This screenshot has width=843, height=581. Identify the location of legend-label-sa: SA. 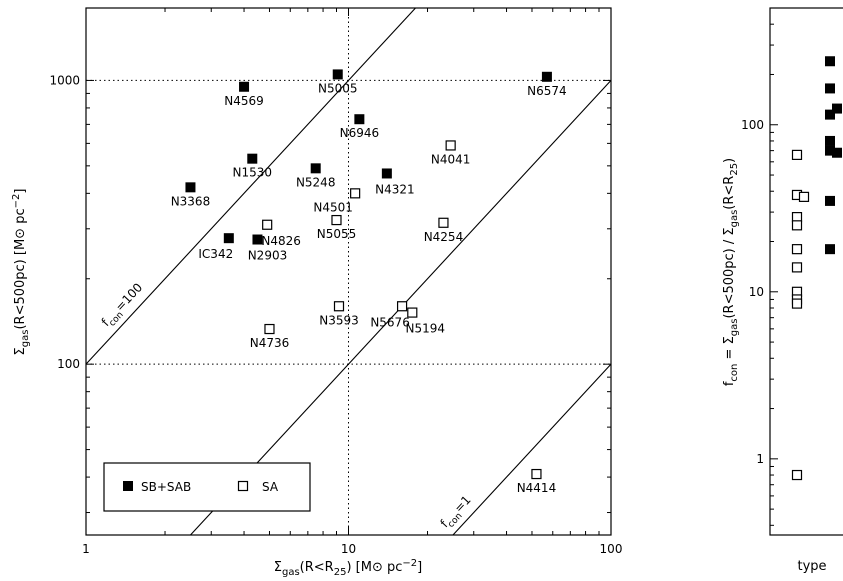
(270, 487).